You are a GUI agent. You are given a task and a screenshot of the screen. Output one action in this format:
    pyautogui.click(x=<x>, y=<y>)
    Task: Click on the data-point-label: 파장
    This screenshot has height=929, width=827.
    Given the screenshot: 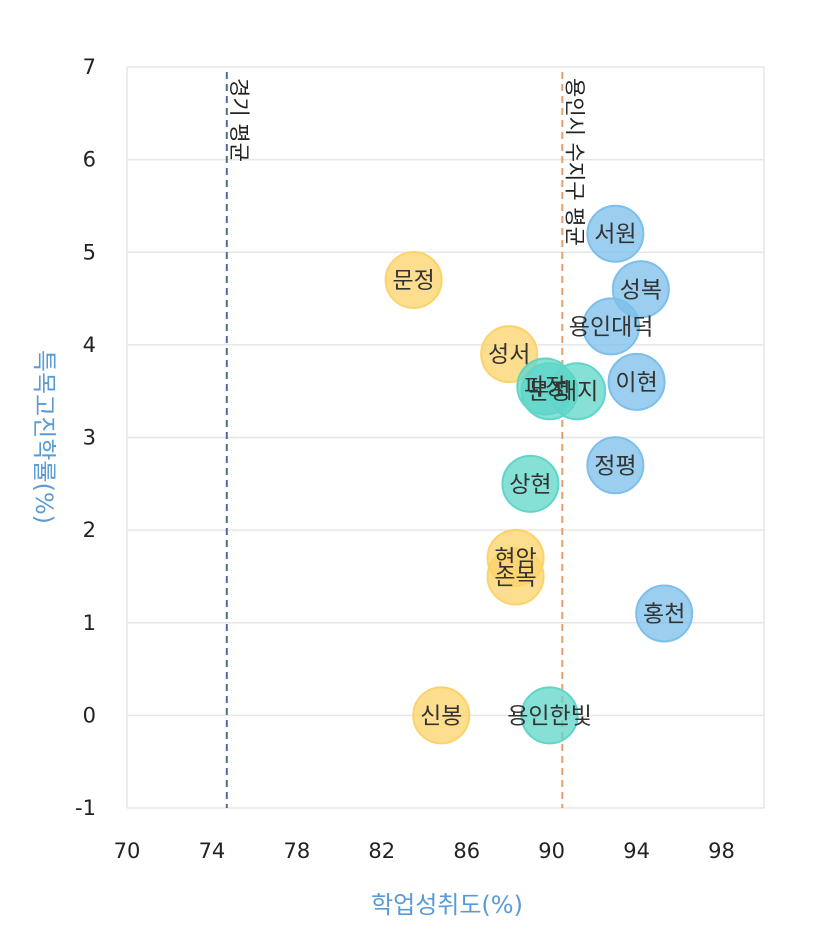 What is the action you would take?
    pyautogui.click(x=545, y=388)
    